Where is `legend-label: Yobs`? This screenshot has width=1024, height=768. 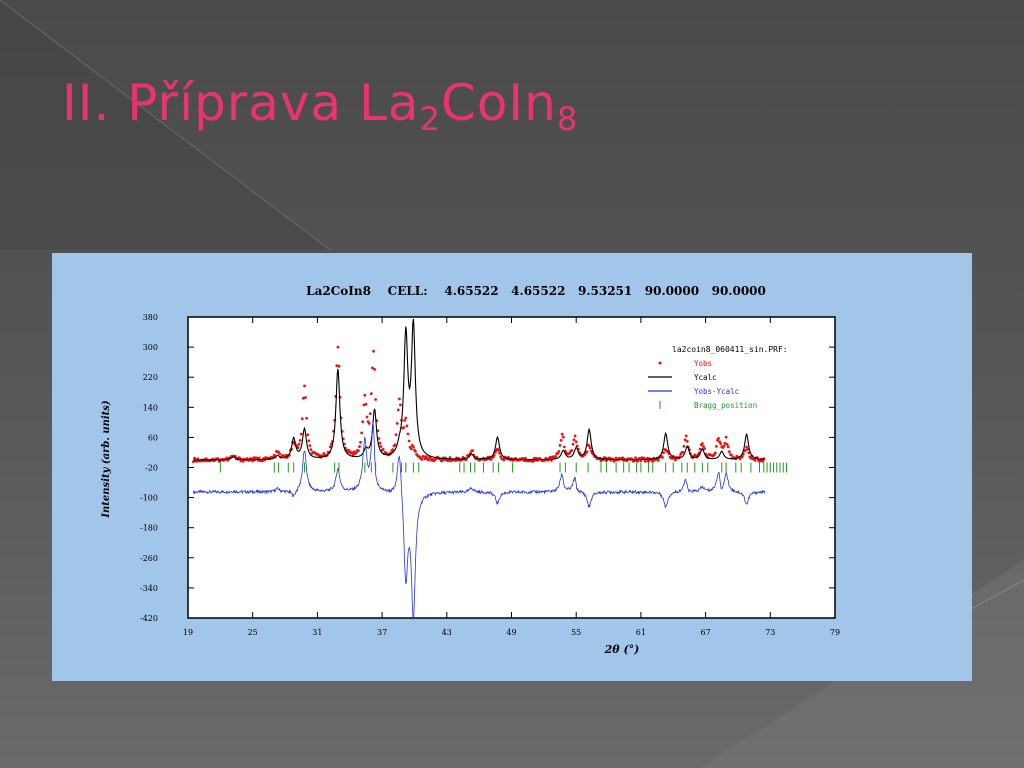 legend-label: Yobs is located at coordinates (703, 363).